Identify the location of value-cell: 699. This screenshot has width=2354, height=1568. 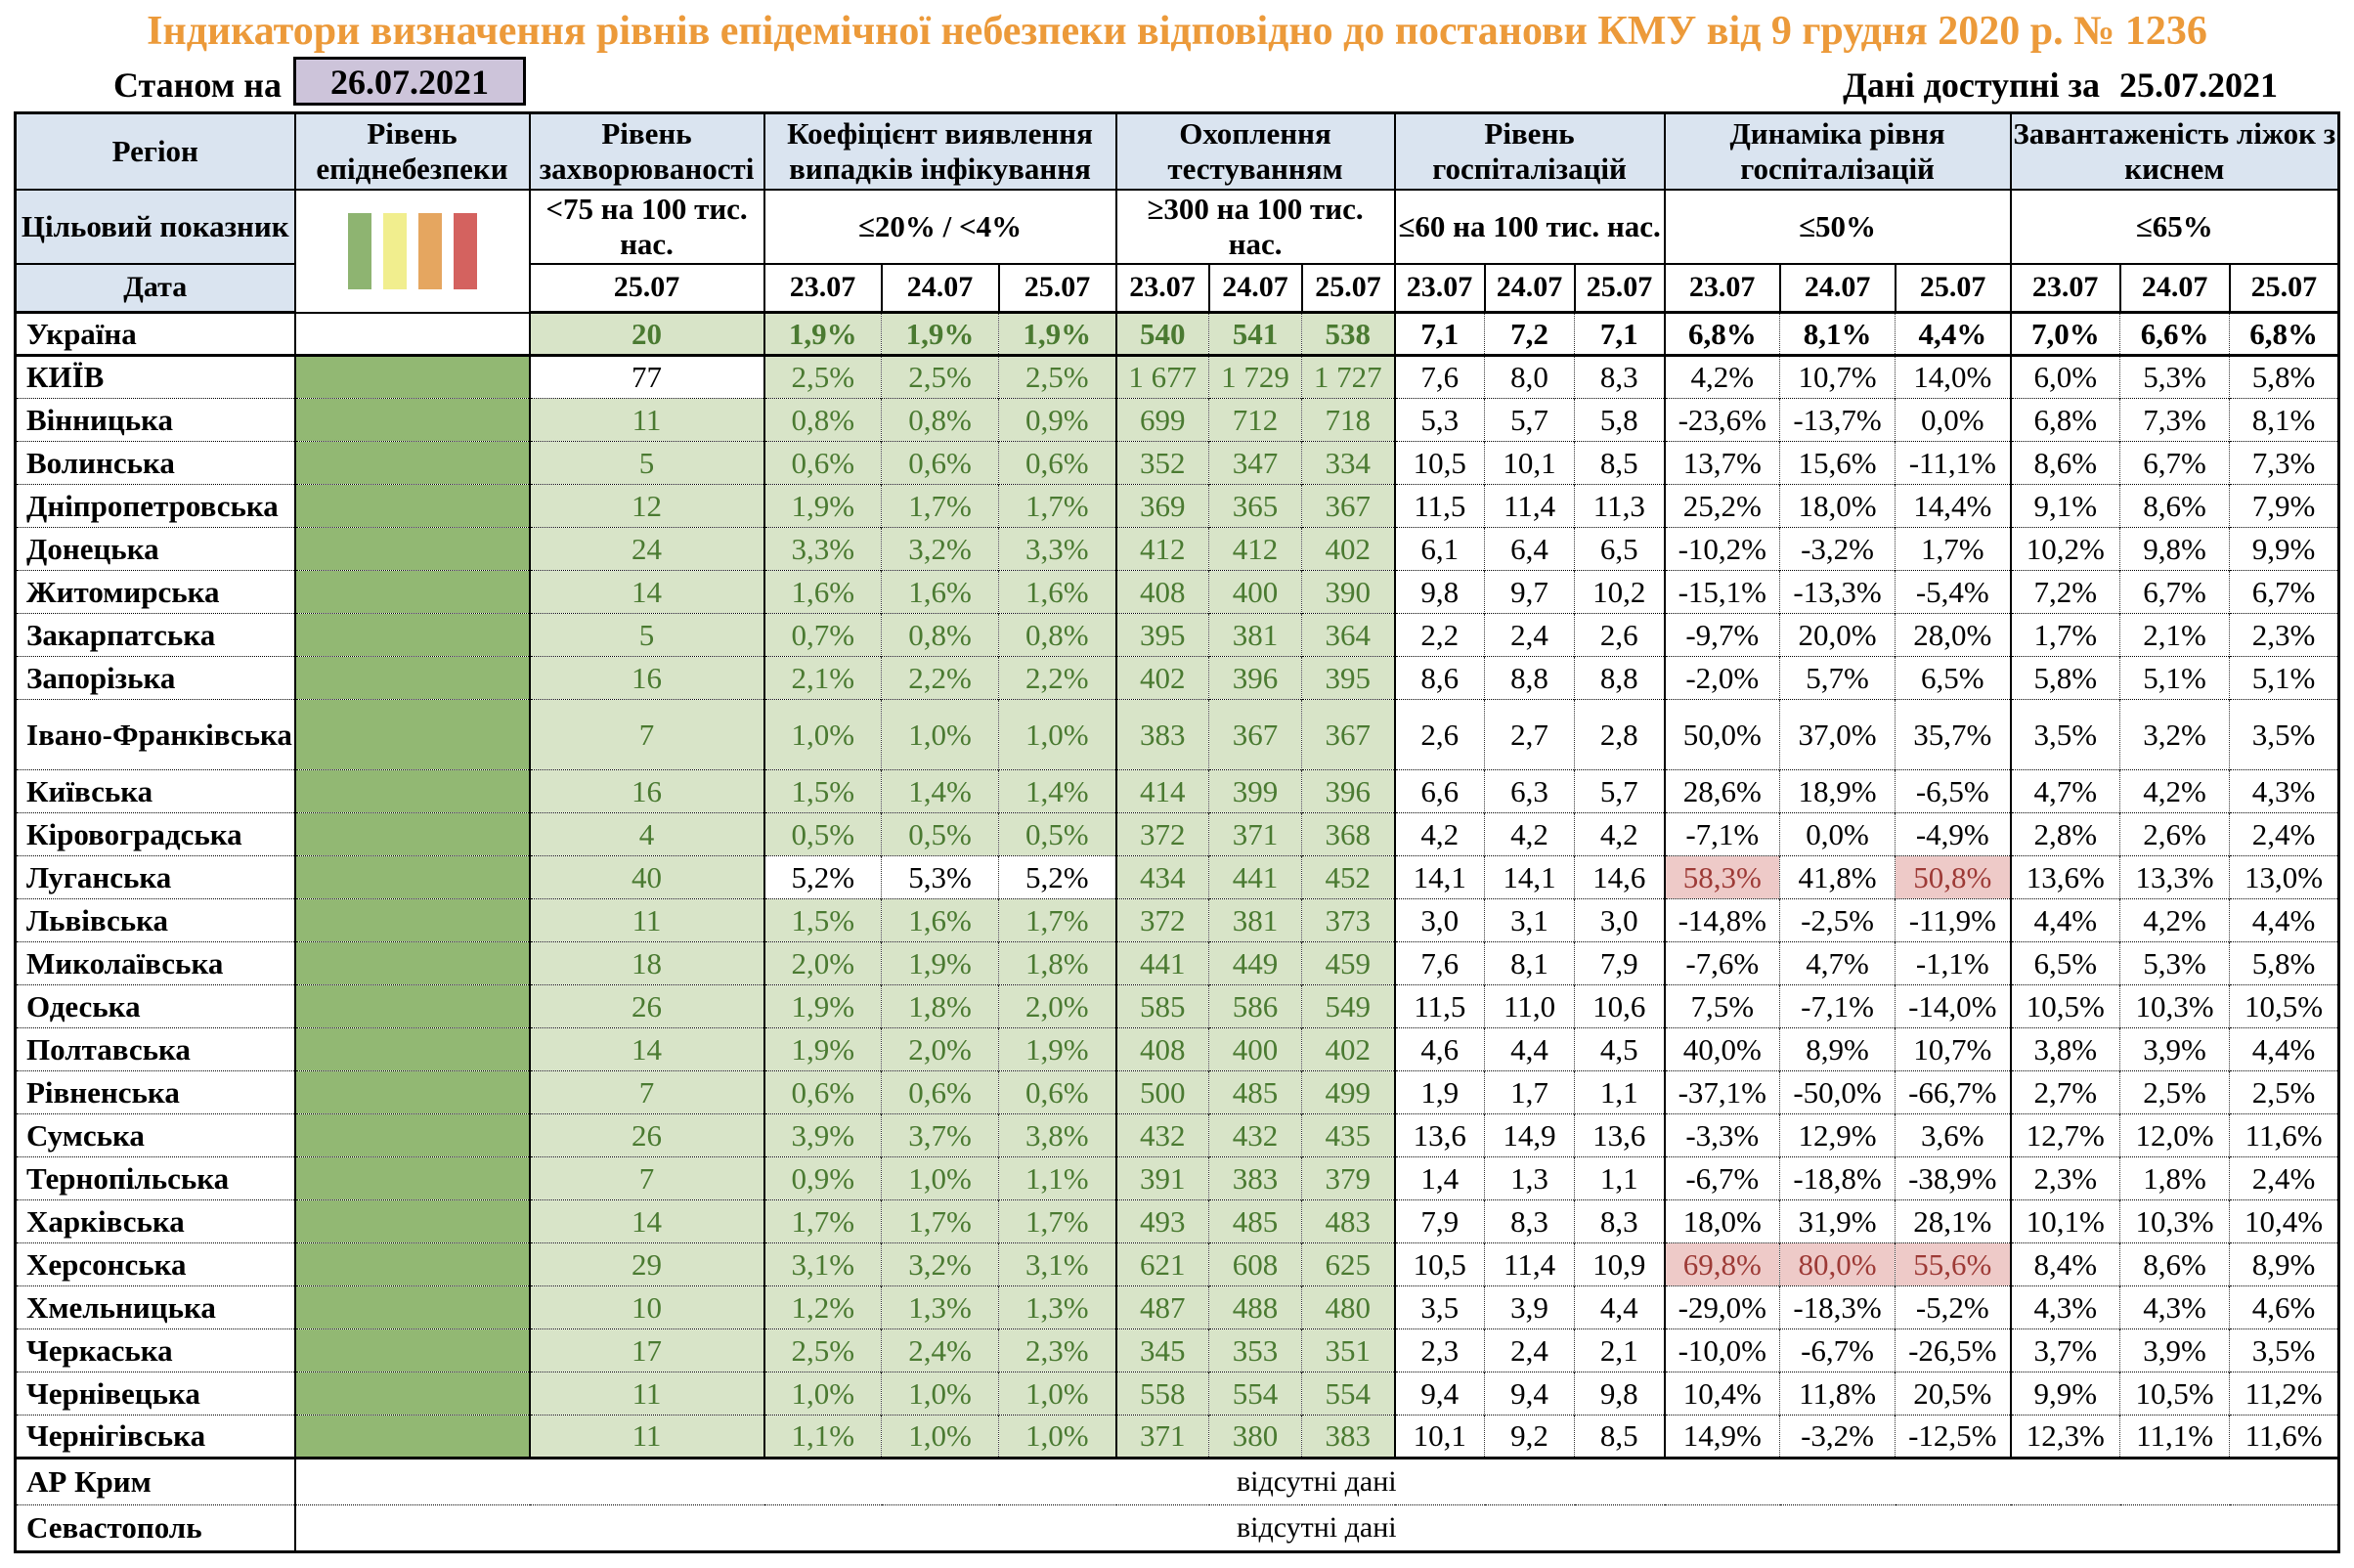
(1161, 420).